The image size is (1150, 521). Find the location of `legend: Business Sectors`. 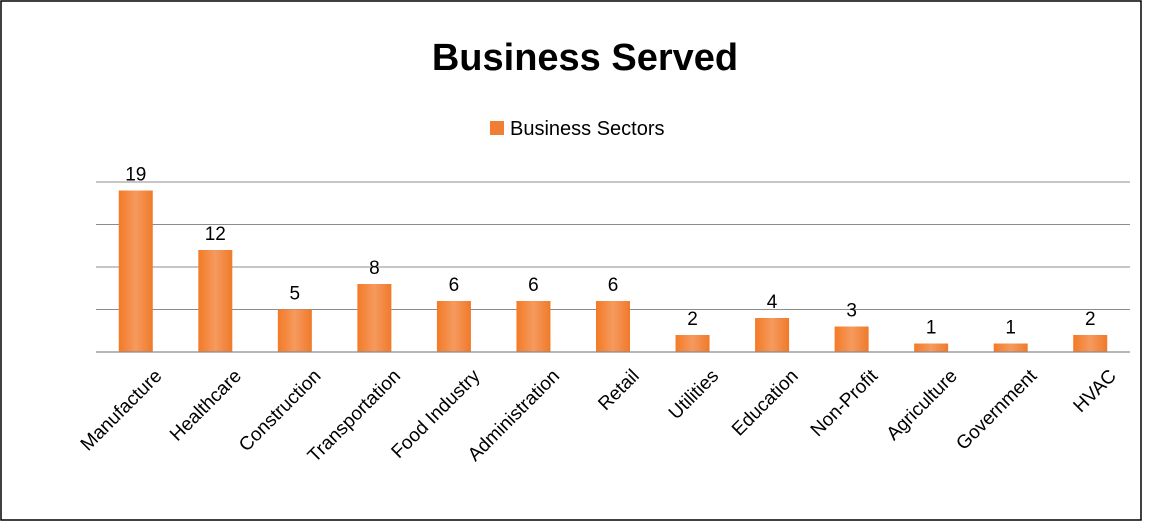

legend: Business Sectors is located at coordinates (577, 129).